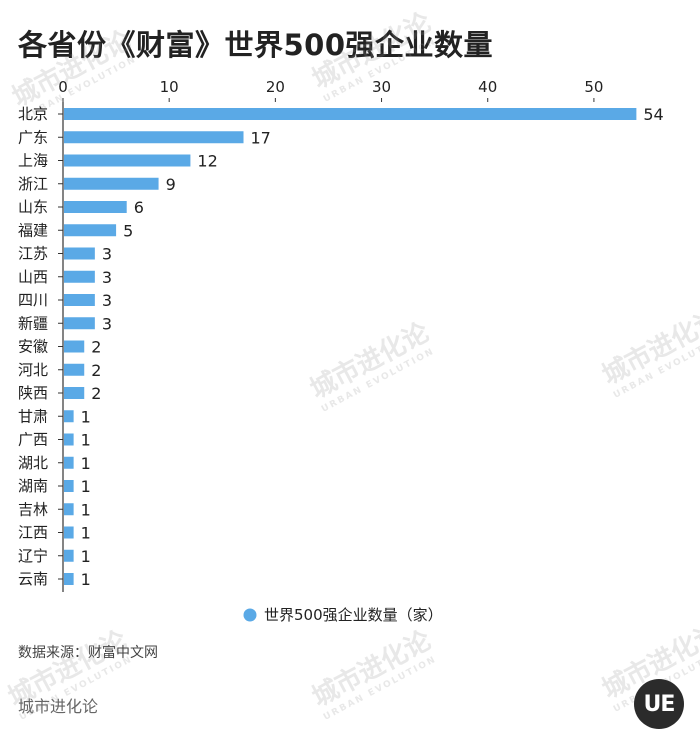  I want to click on brand-logo: UE, so click(659, 704).